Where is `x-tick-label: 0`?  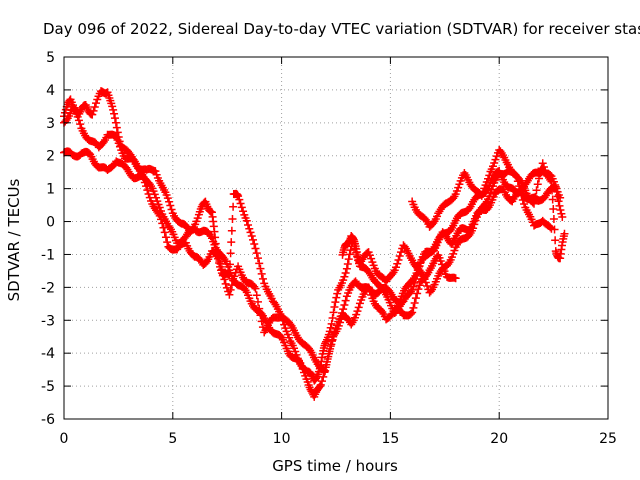
x-tick-label: 0 is located at coordinates (64, 439).